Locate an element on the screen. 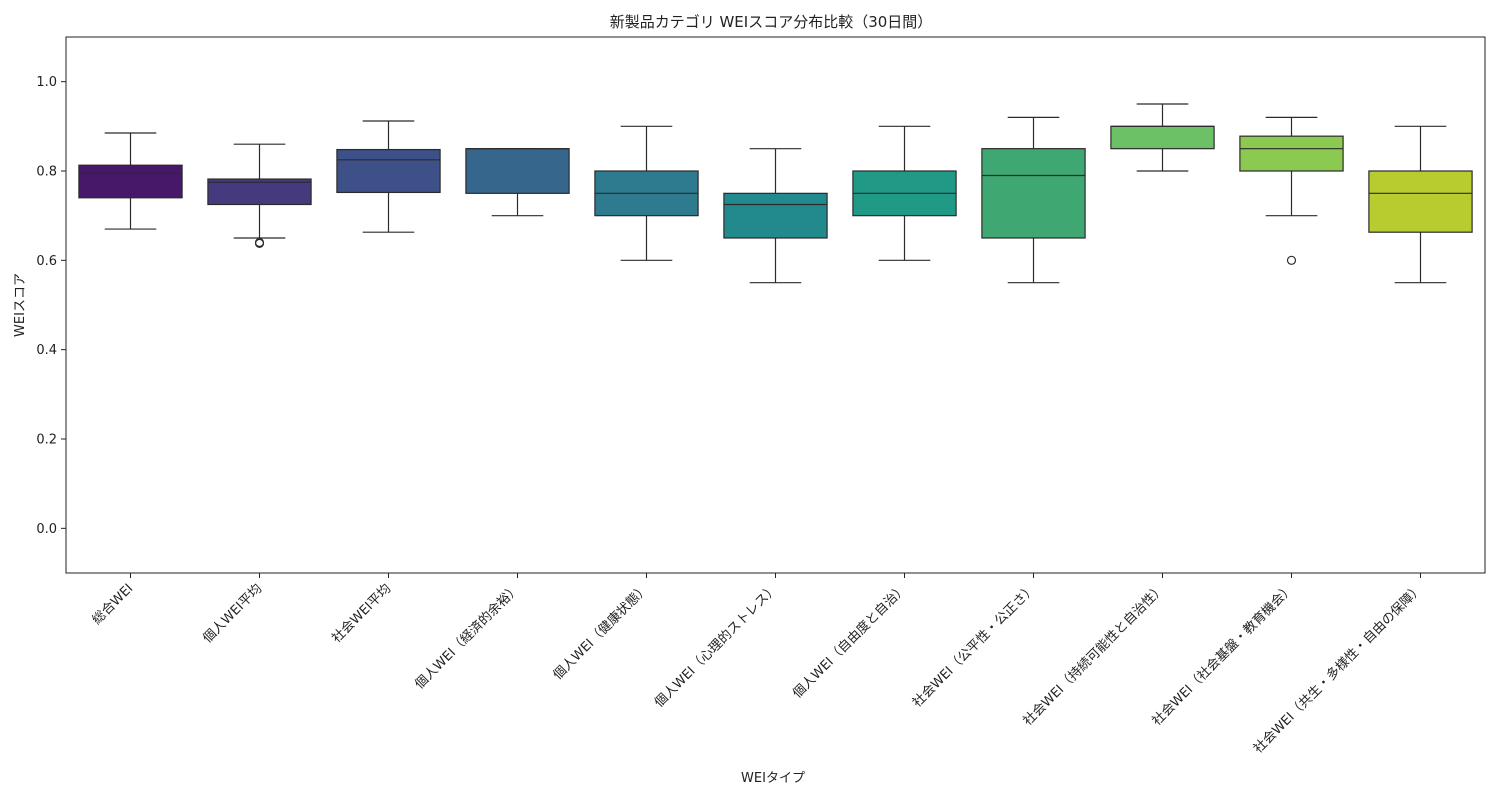  x-tick-label: 総合WEI is located at coordinates (113, 604).